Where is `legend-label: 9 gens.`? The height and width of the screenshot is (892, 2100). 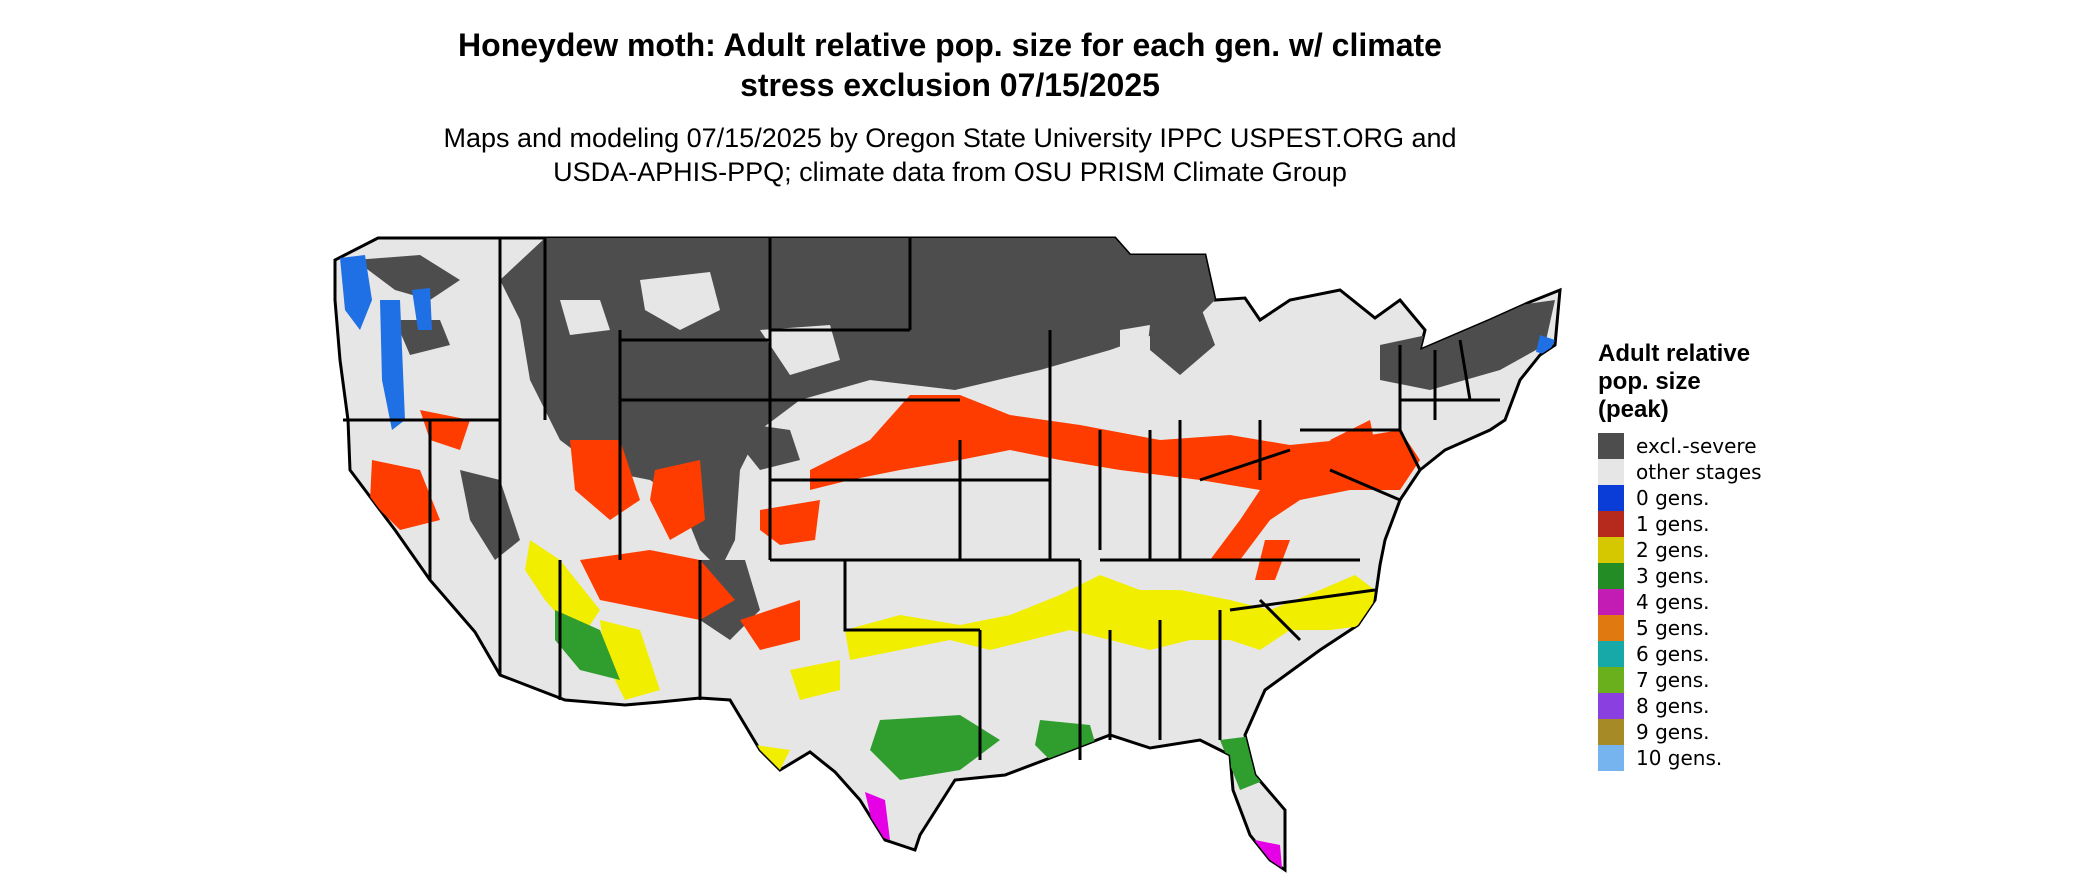
legend-label: 9 gens. is located at coordinates (1673, 732).